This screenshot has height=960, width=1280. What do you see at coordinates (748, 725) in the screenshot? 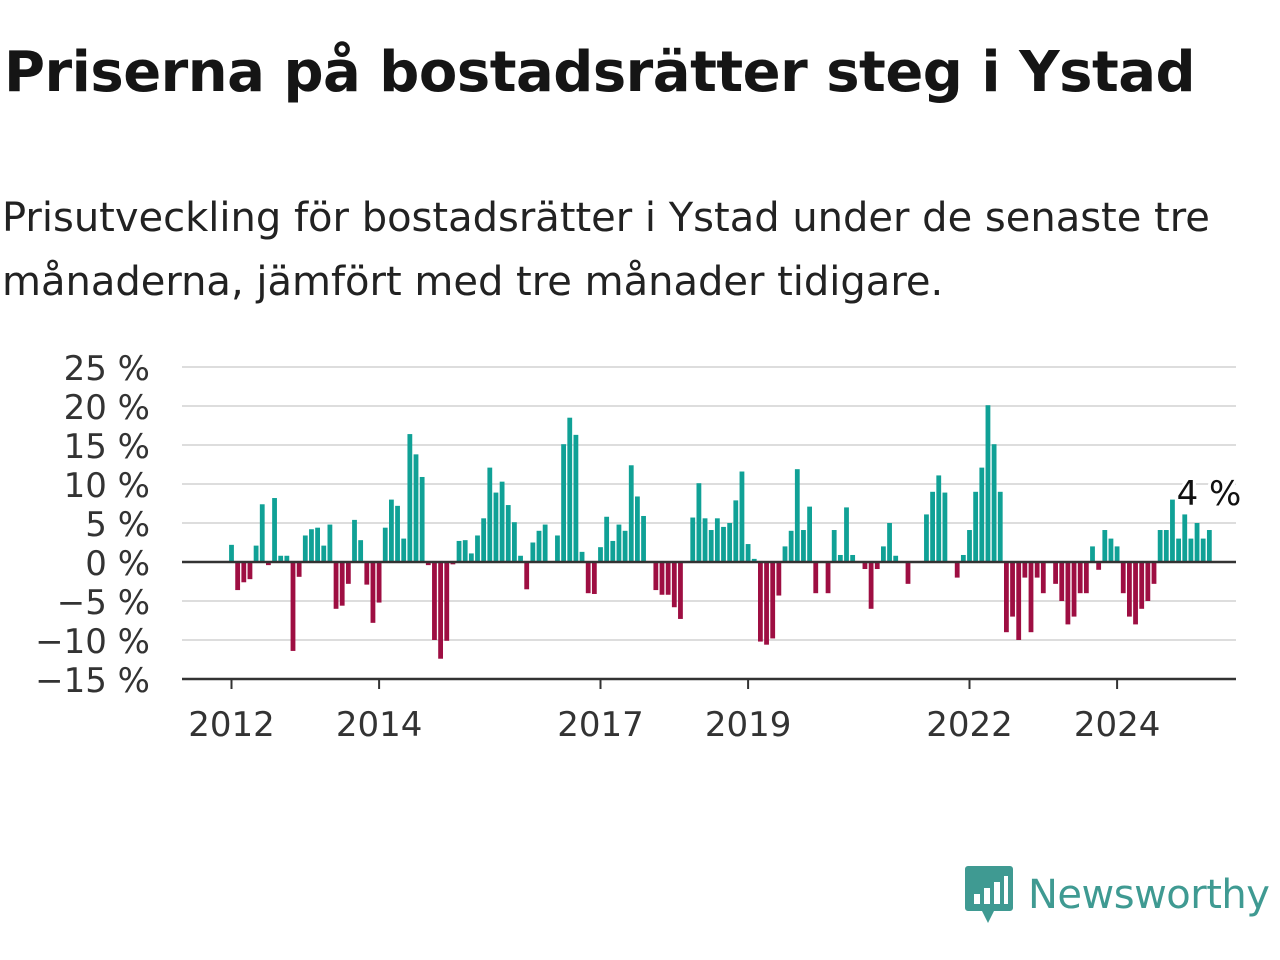
I see `x-tick-label: 2019` at bounding box center [748, 725].